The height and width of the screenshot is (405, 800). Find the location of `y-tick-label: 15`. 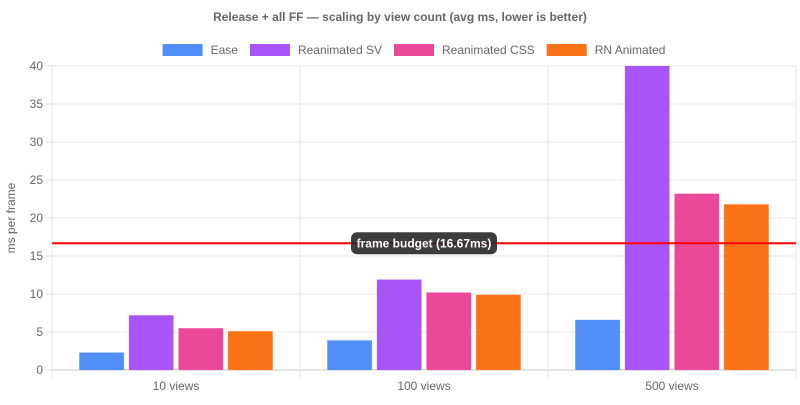

y-tick-label: 15 is located at coordinates (37, 256).